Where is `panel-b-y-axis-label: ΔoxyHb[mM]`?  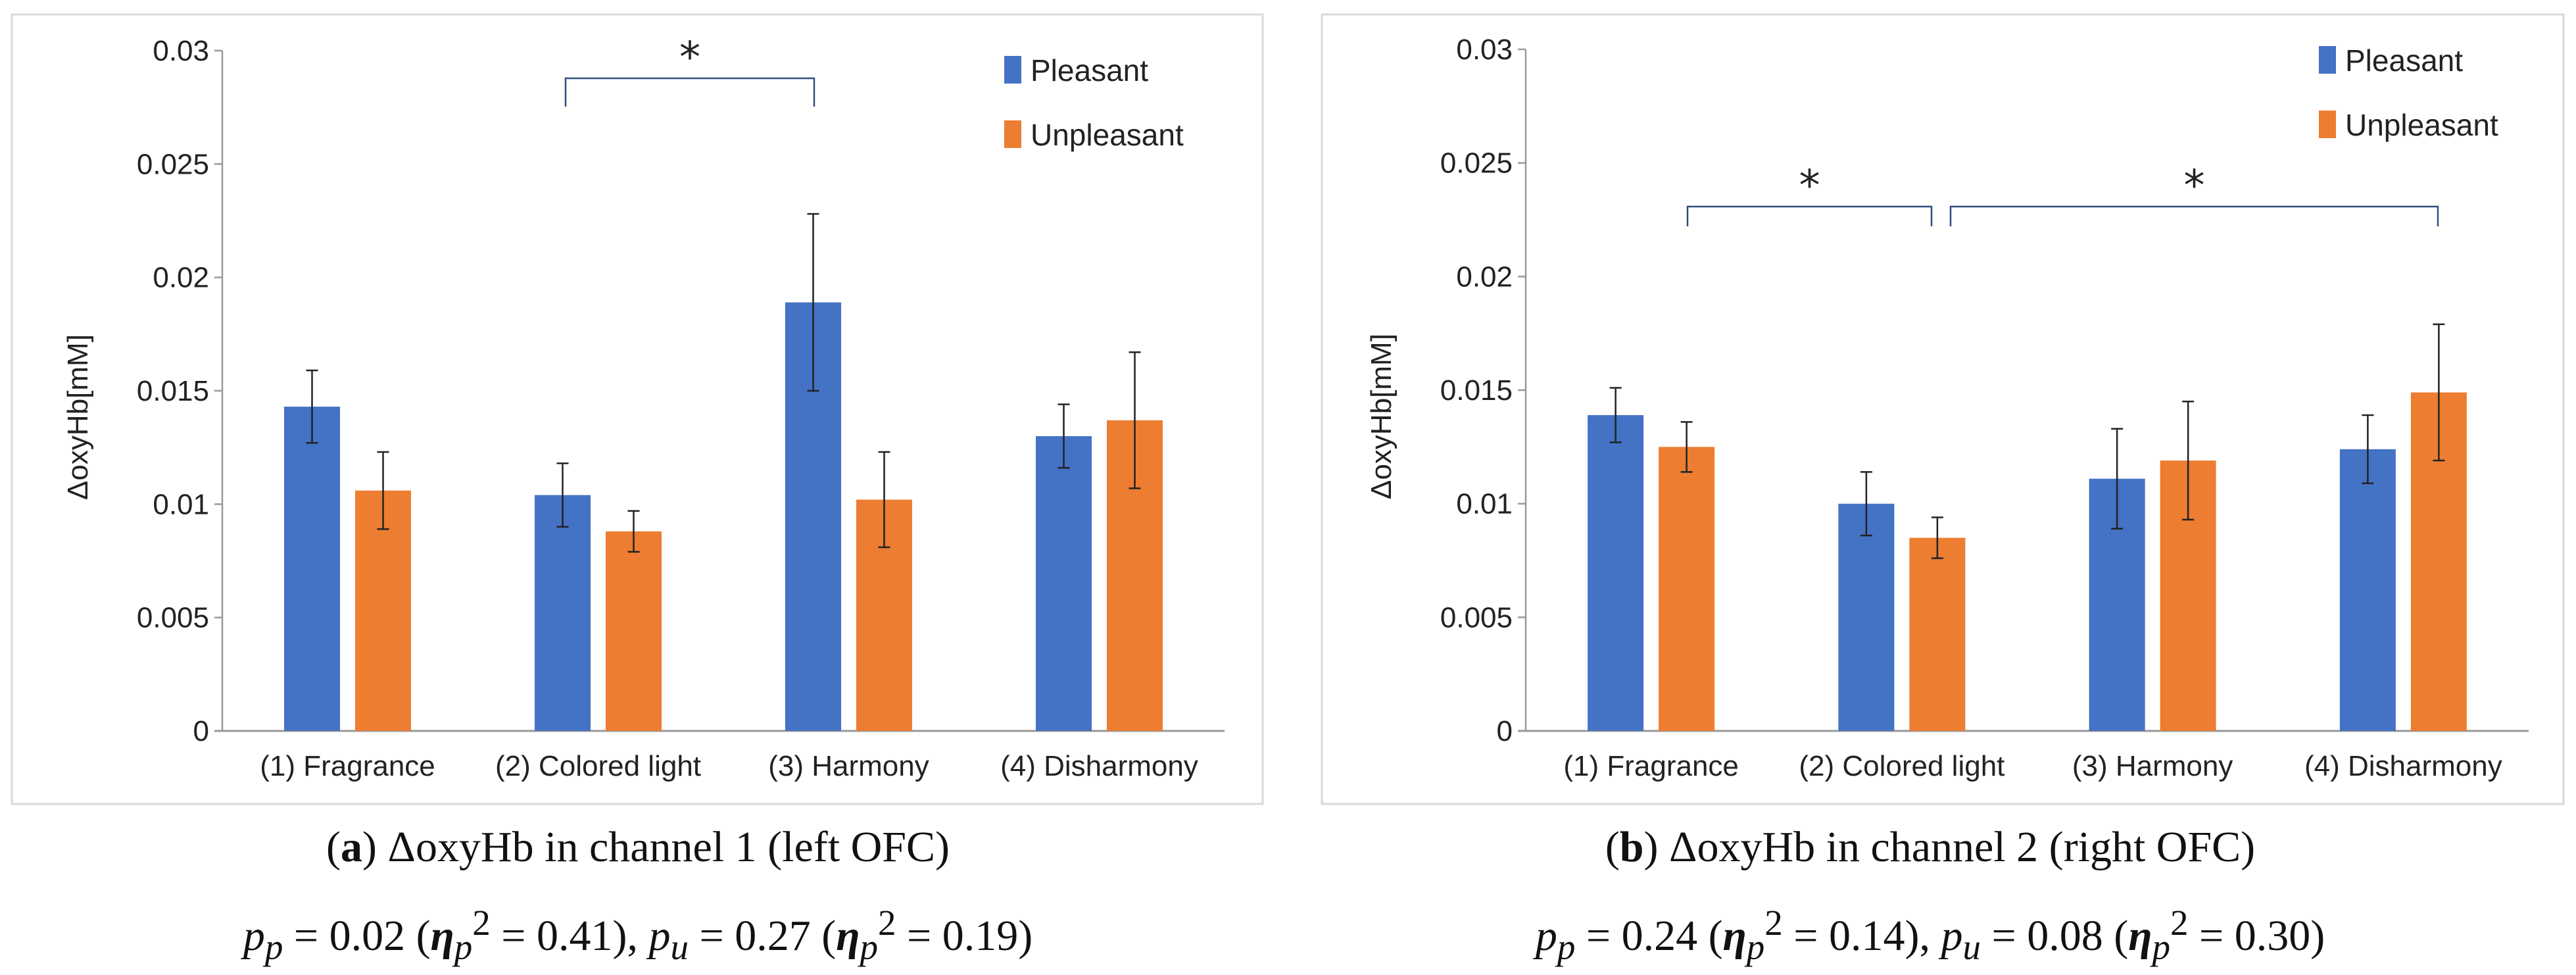
panel-b-y-axis-label: ΔoxyHb[mM] is located at coordinates (1381, 417).